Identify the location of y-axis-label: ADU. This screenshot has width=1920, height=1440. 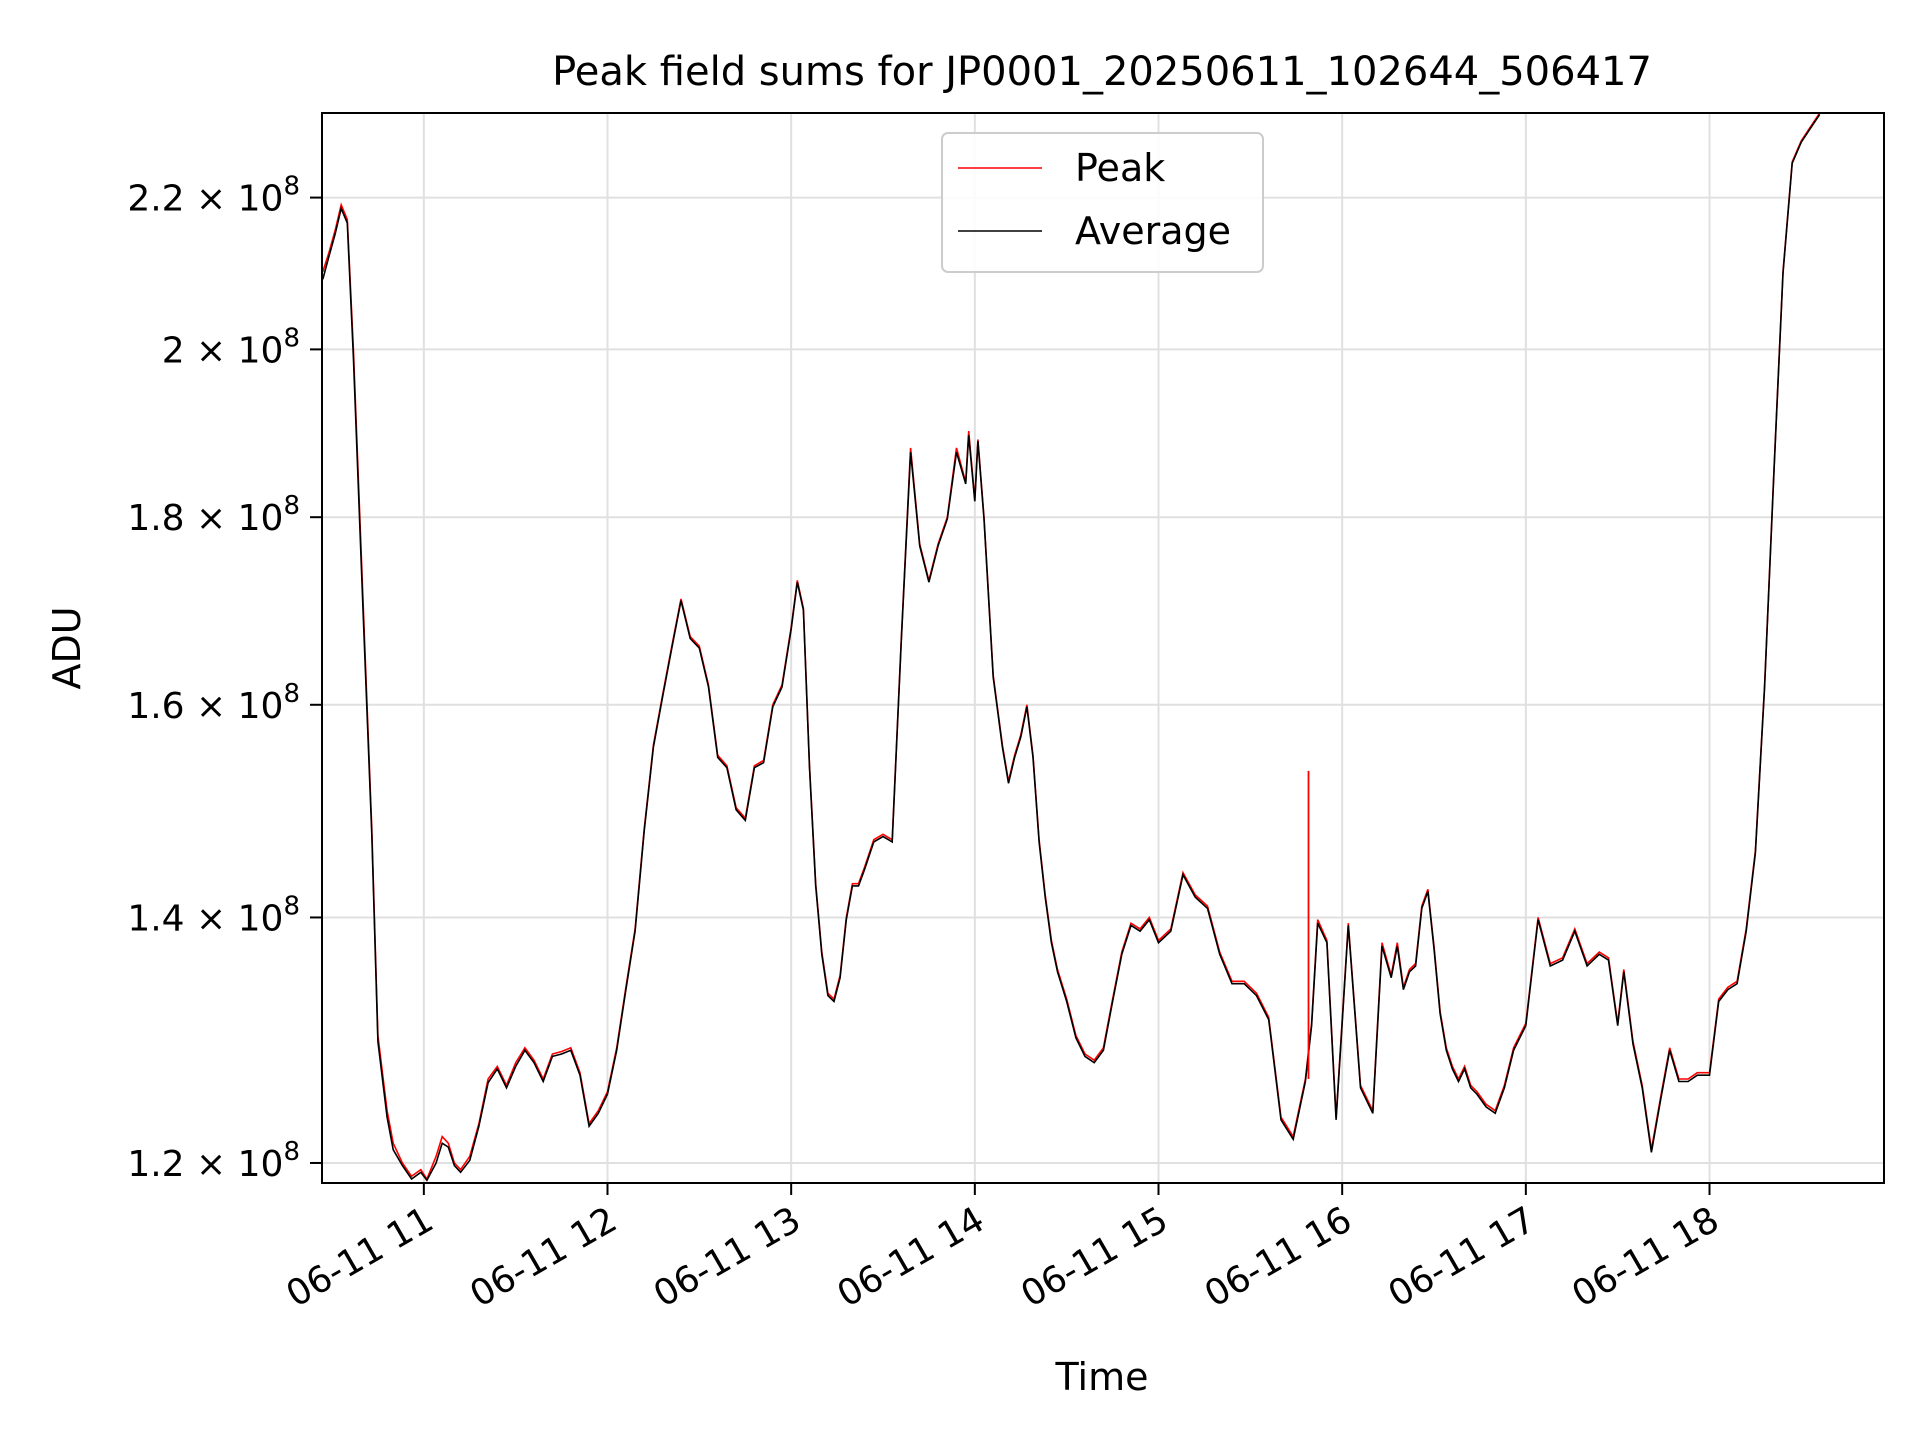
(67, 647).